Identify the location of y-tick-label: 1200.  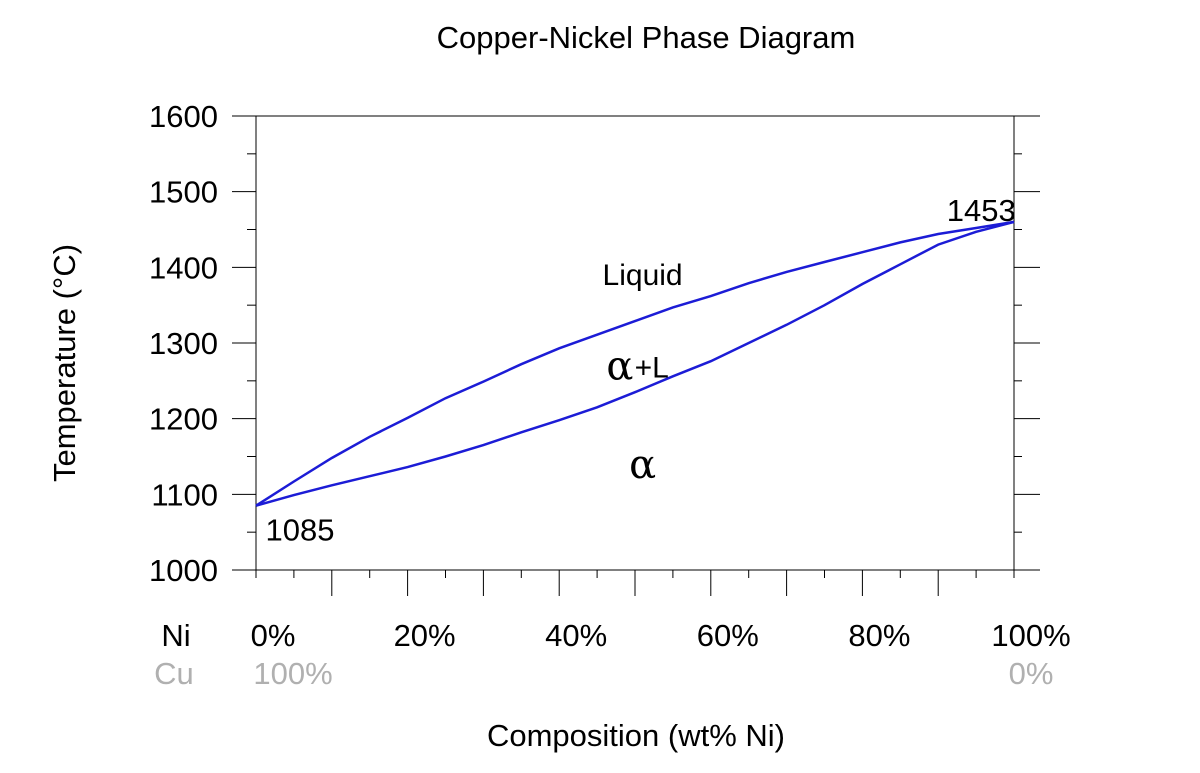
(183, 419).